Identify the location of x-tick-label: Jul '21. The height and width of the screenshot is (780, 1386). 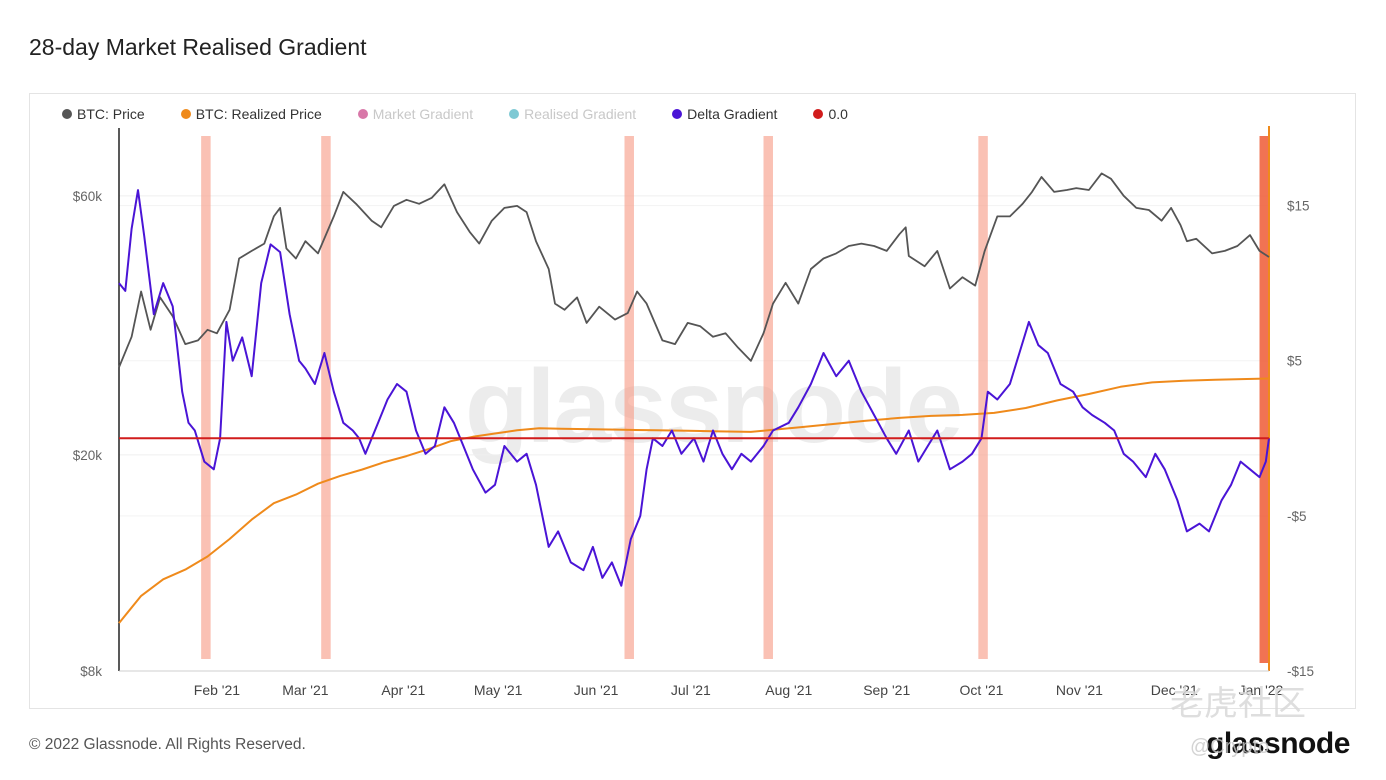
(691, 690).